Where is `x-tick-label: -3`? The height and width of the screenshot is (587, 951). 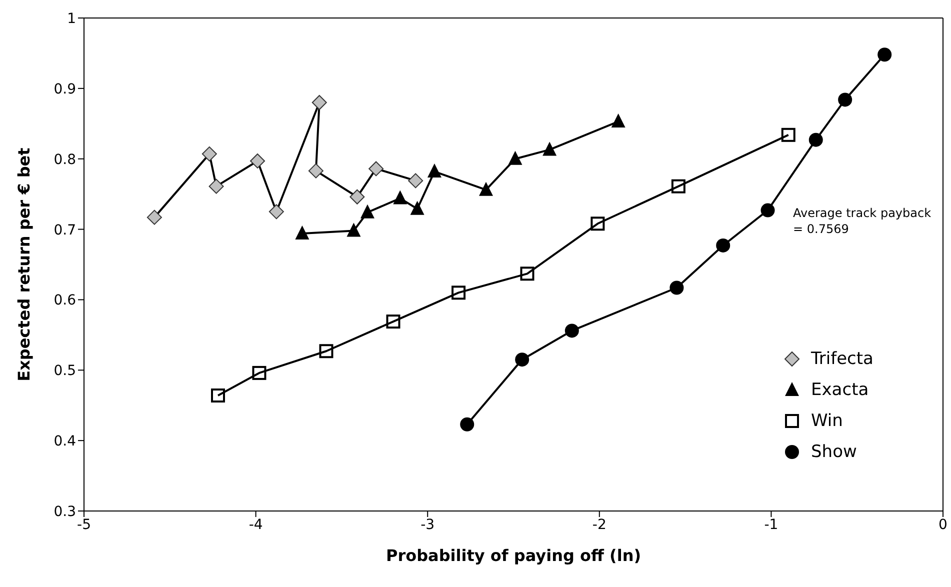 x-tick-label: -3 is located at coordinates (427, 524).